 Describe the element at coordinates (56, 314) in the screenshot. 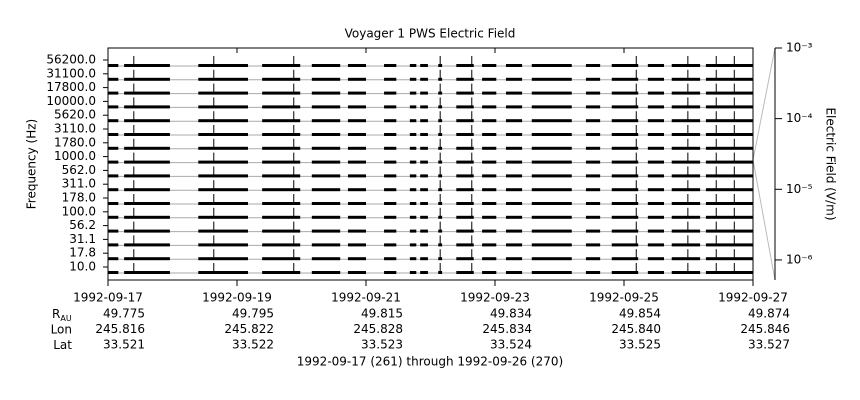

I see `ephemeris-label-text: R` at that location.